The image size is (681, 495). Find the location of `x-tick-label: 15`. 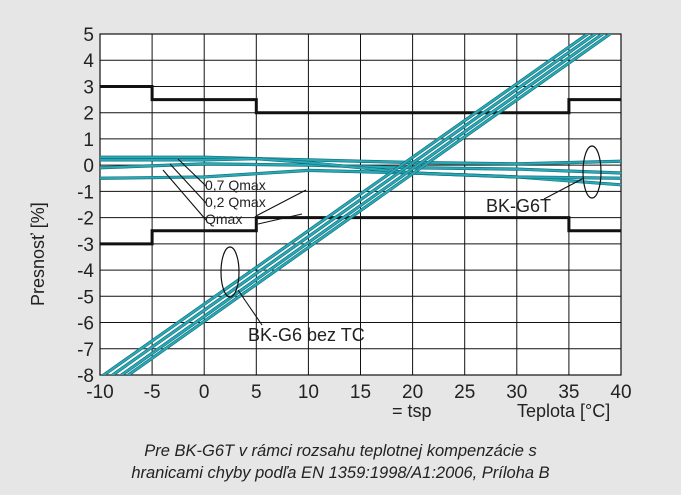

x-tick-label: 15 is located at coordinates (360, 392).